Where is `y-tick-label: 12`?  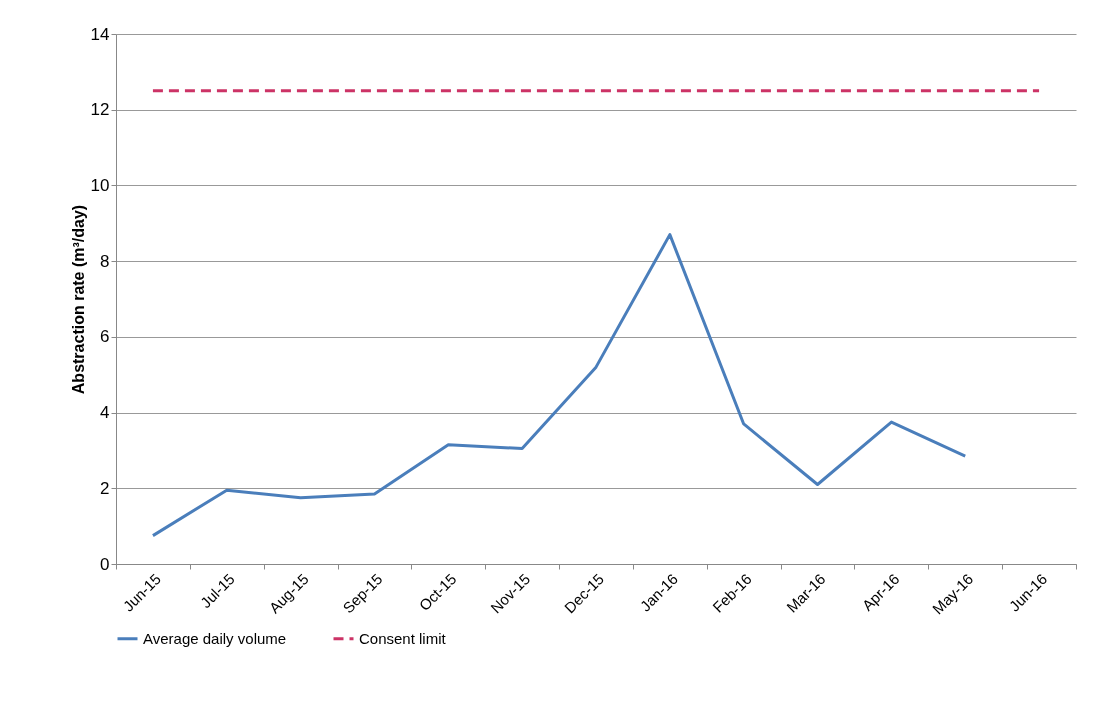 y-tick-label: 12 is located at coordinates (100, 110).